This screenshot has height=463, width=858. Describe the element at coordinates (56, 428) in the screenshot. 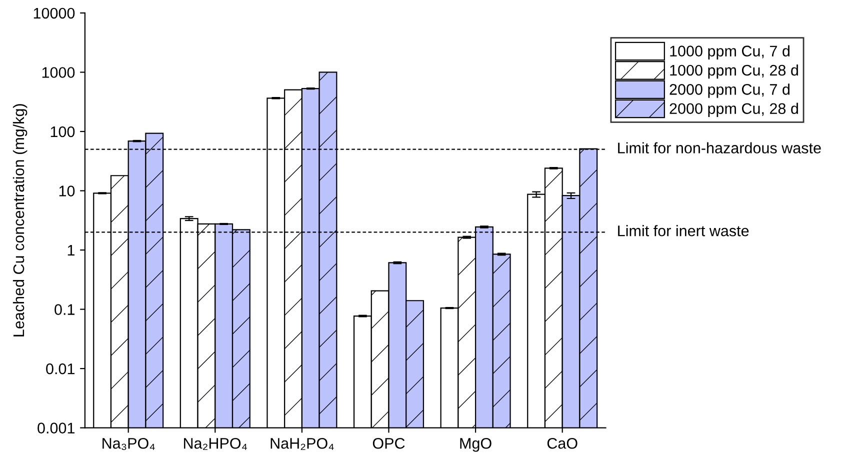

I see `y-tick-label: 0.001` at that location.